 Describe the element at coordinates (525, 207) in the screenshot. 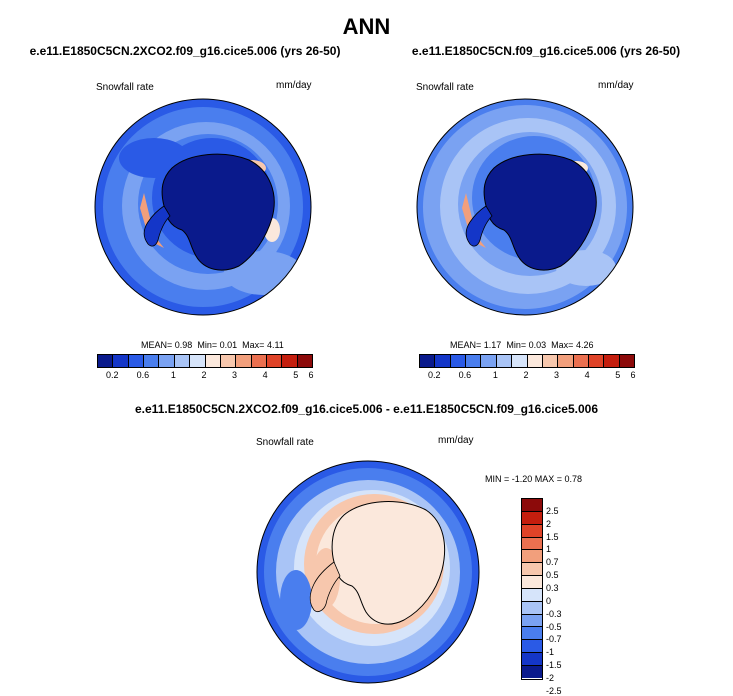

I see `panel2-map` at that location.